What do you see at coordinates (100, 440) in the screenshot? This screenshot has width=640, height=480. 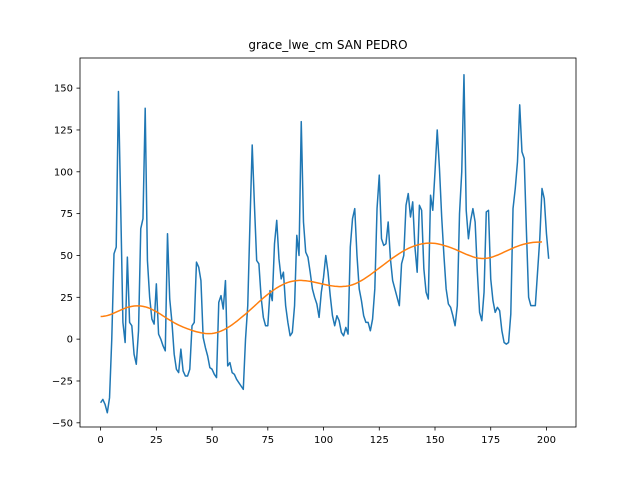 I see `x-tick-label: 0` at bounding box center [100, 440].